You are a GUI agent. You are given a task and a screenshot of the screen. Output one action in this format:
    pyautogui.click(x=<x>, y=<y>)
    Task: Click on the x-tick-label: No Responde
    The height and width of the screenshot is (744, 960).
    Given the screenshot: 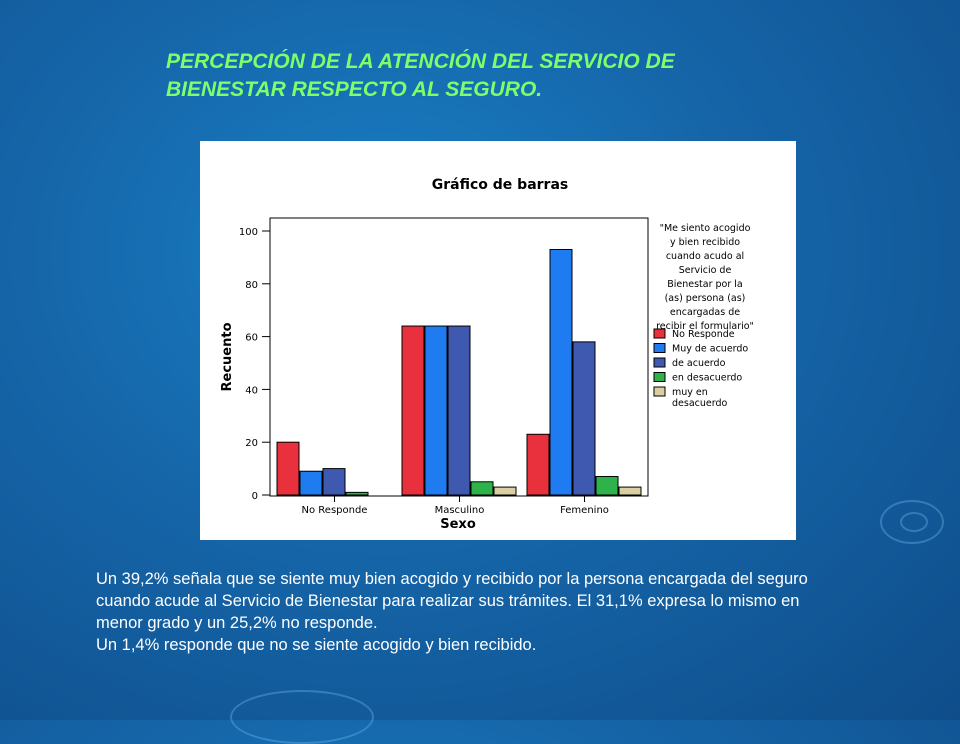 What is the action you would take?
    pyautogui.click(x=335, y=510)
    